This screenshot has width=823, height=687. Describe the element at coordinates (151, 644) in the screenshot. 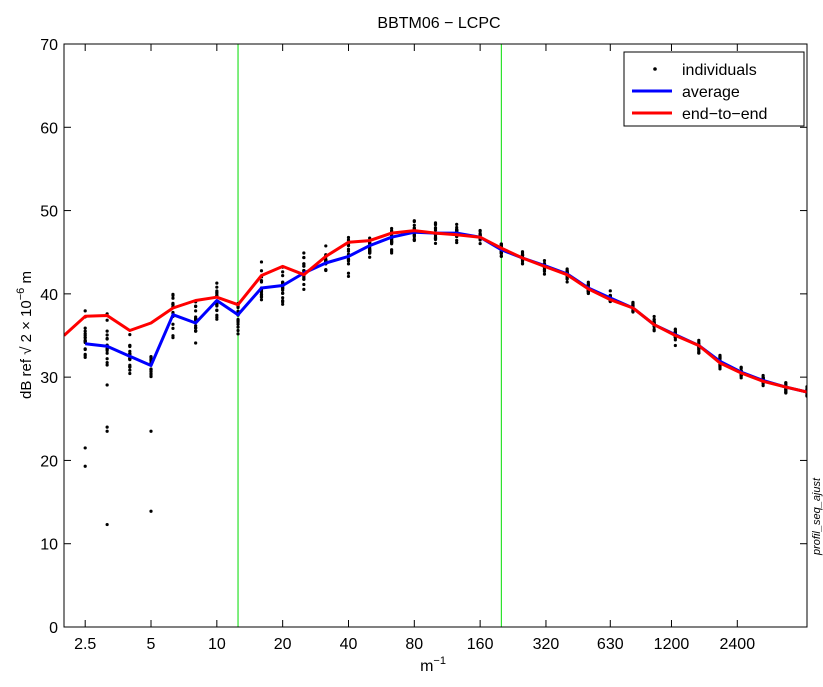

I see `x-tick-label: 5` at that location.